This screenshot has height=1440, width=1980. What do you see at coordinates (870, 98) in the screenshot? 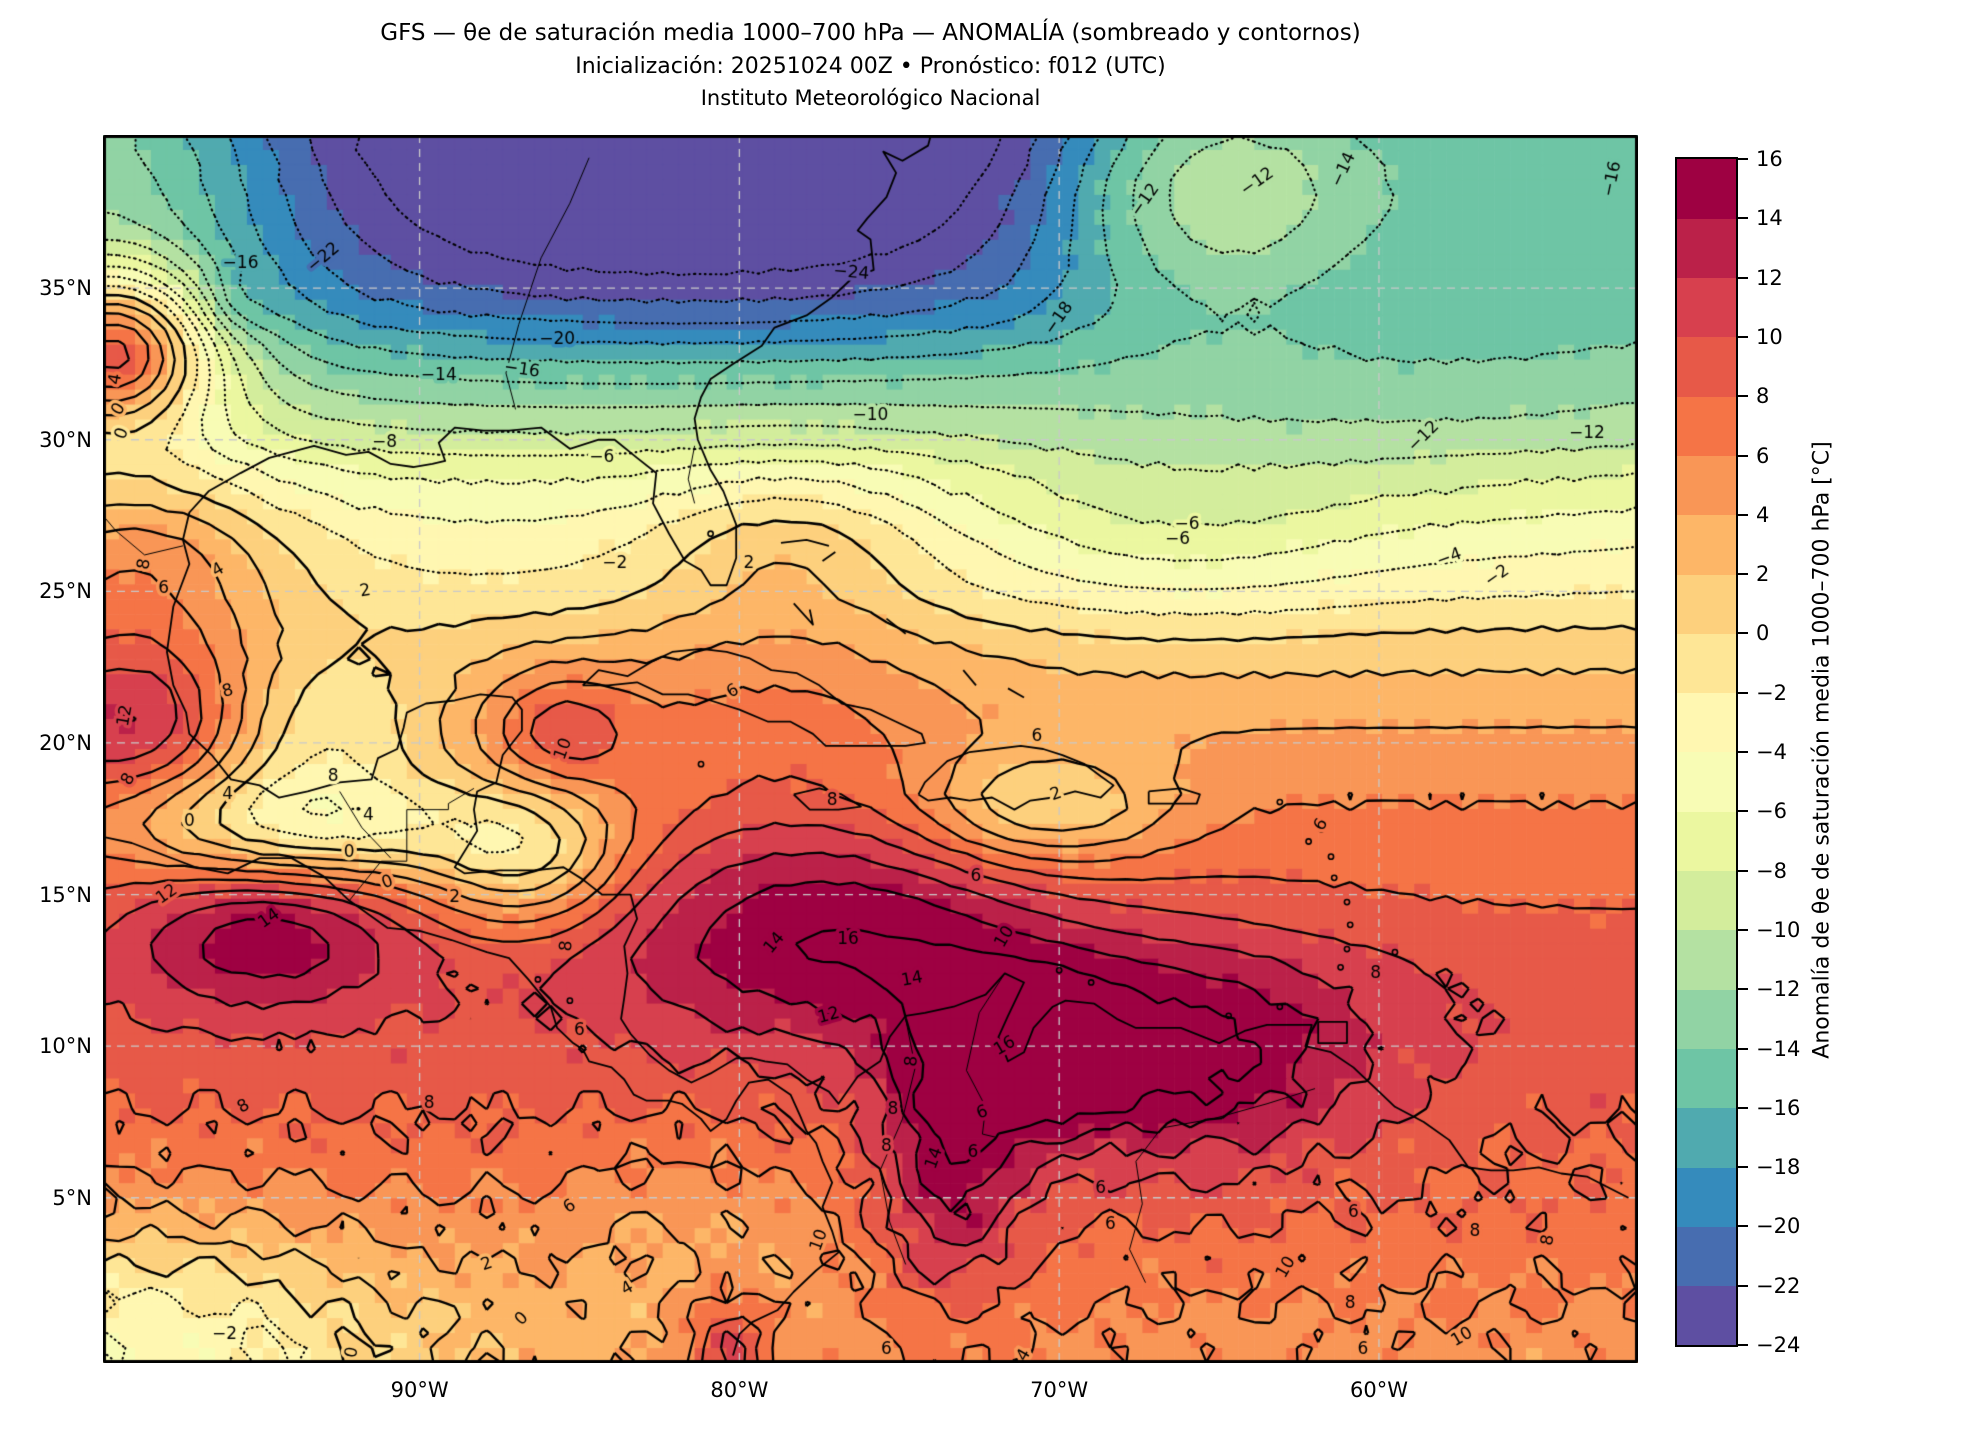
I see `chart-institution: Instituto Meteorológico Nacional` at bounding box center [870, 98].